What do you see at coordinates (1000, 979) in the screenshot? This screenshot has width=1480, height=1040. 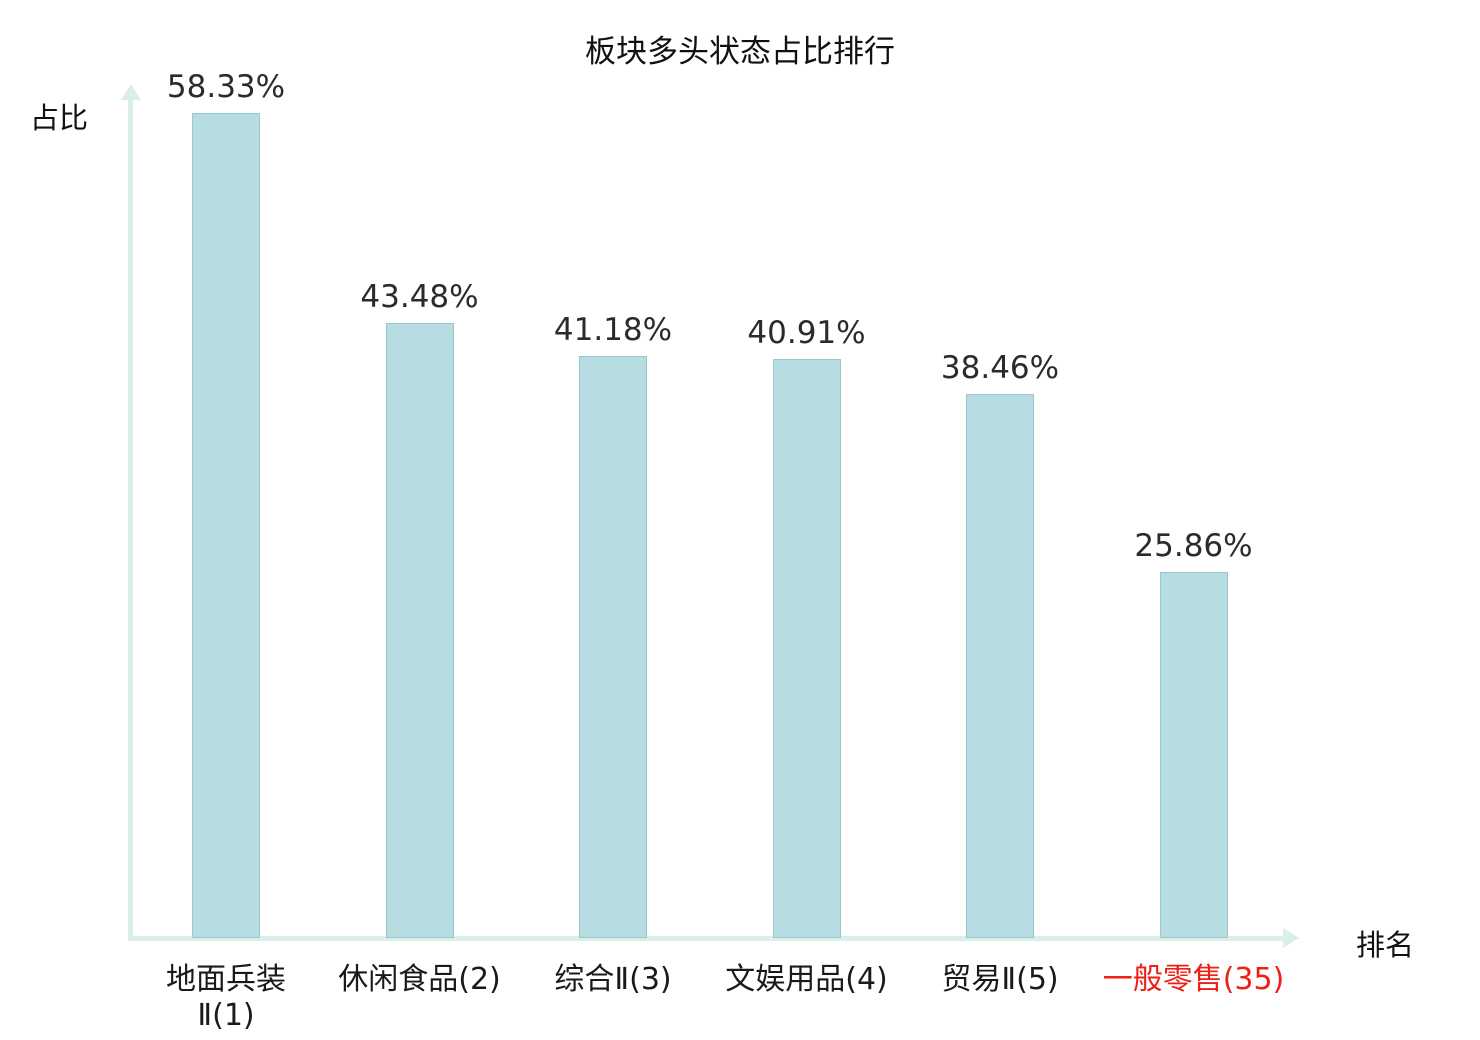 I see `category-label: 贸易Ⅱ(5)` at bounding box center [1000, 979].